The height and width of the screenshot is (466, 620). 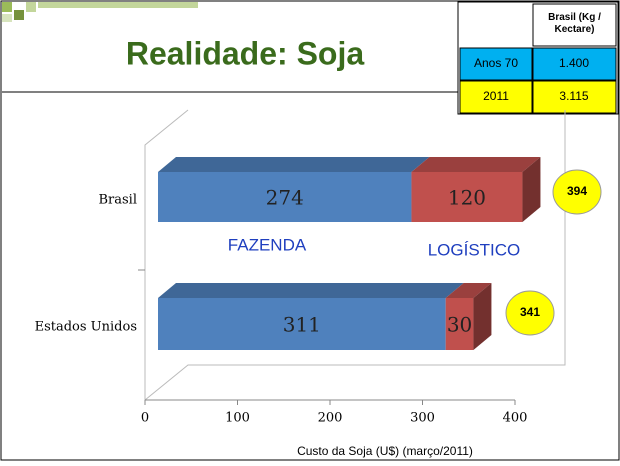 What do you see at coordinates (145, 418) in the screenshot?
I see `x-tick-label: 0` at bounding box center [145, 418].